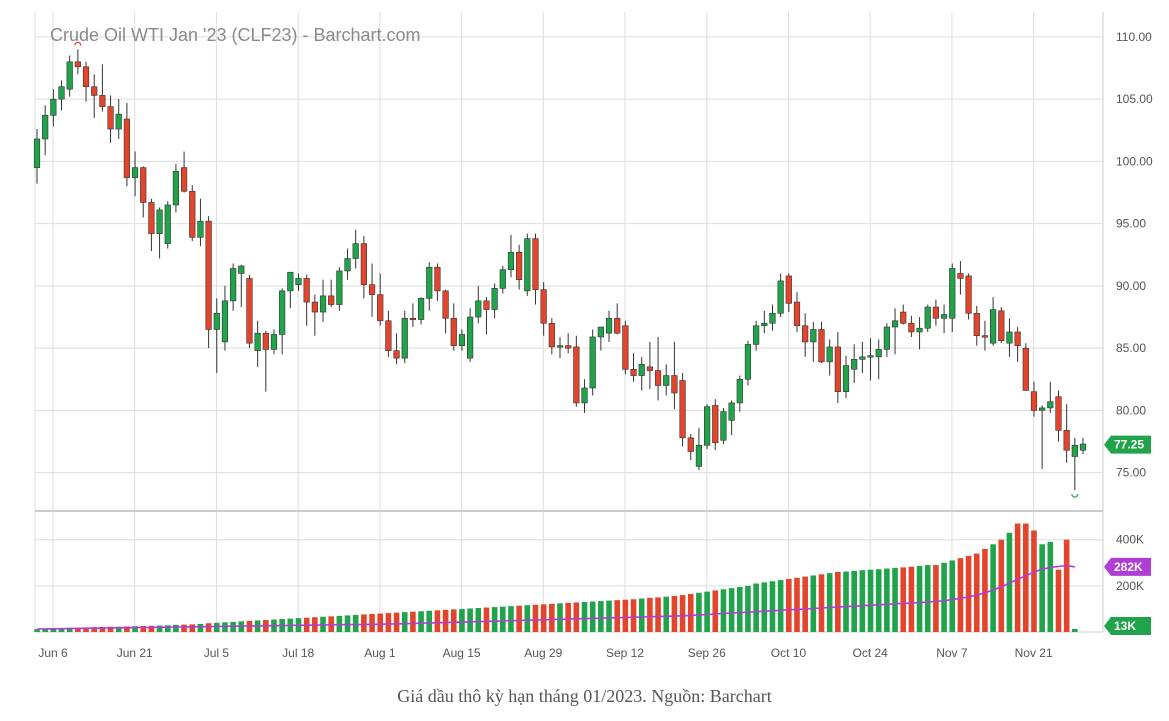 Image resolution: width=1169 pixels, height=721 pixels. Describe the element at coordinates (1127, 566) in the screenshot. I see `volume-ma-badge: 282K` at that location.